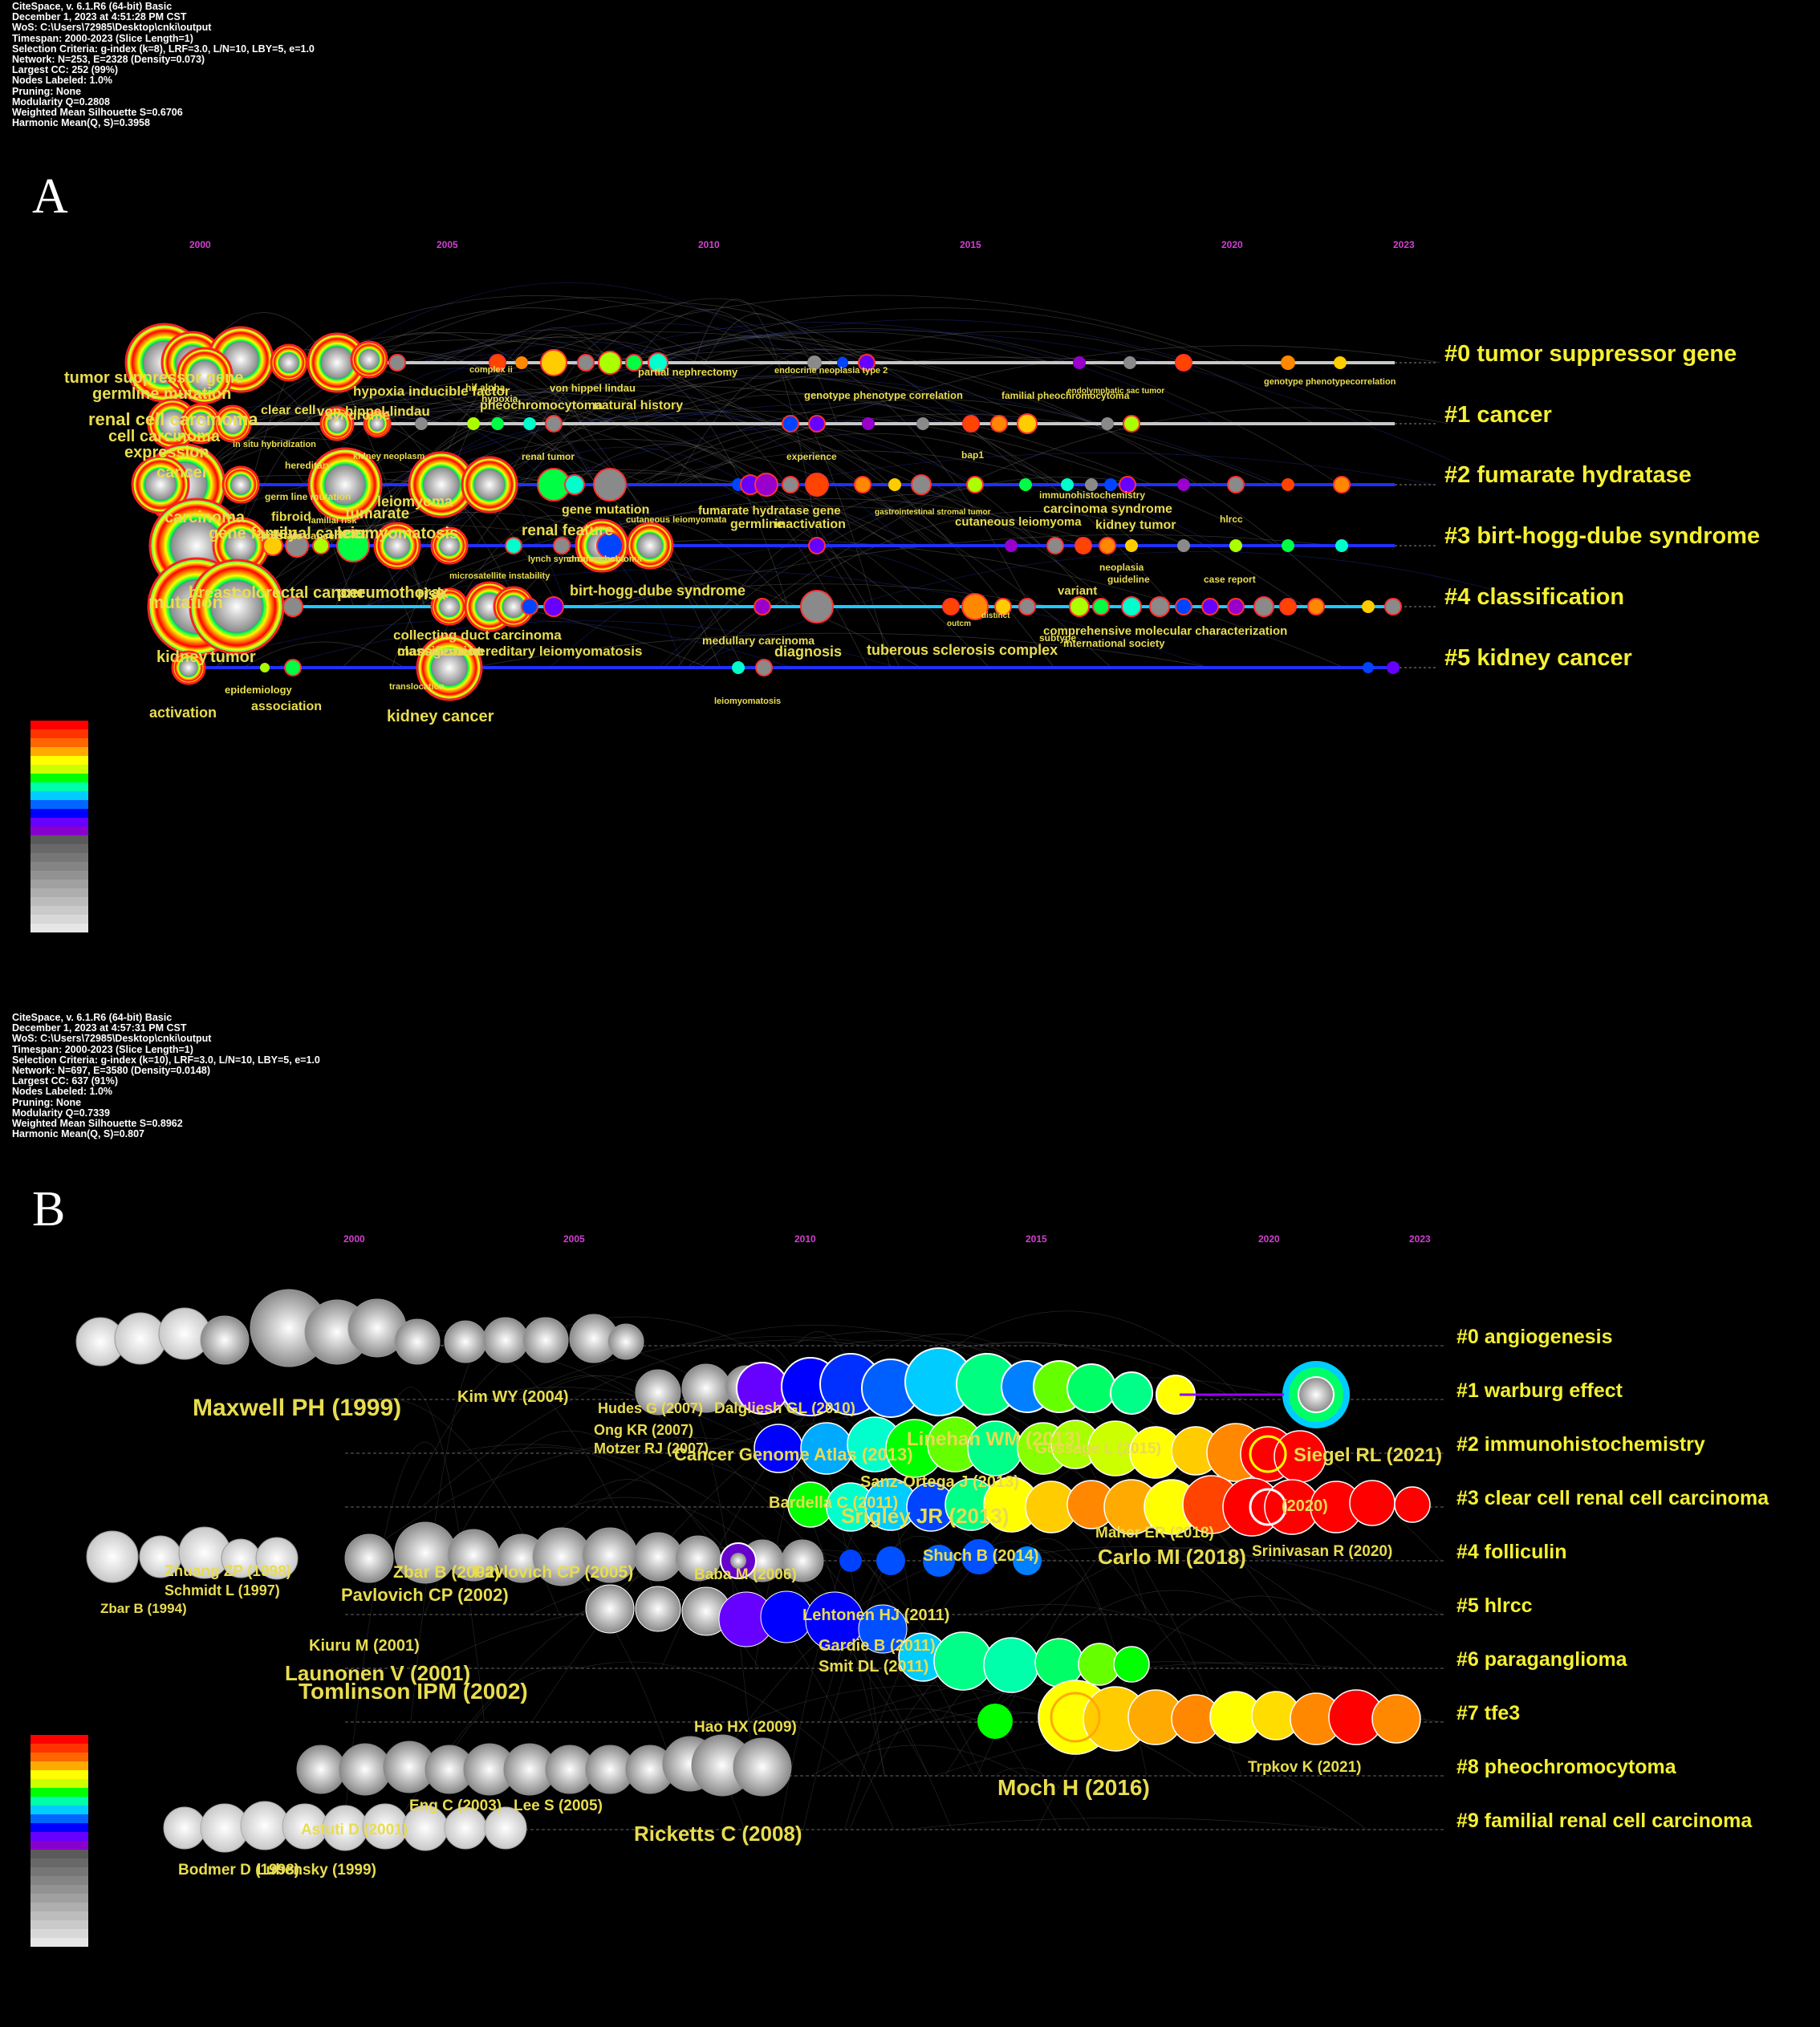 Image resolution: width=1820 pixels, height=2027 pixels. Describe the element at coordinates (206, 517) in the screenshot. I see `panelA-node-label: carcinoma` at that location.